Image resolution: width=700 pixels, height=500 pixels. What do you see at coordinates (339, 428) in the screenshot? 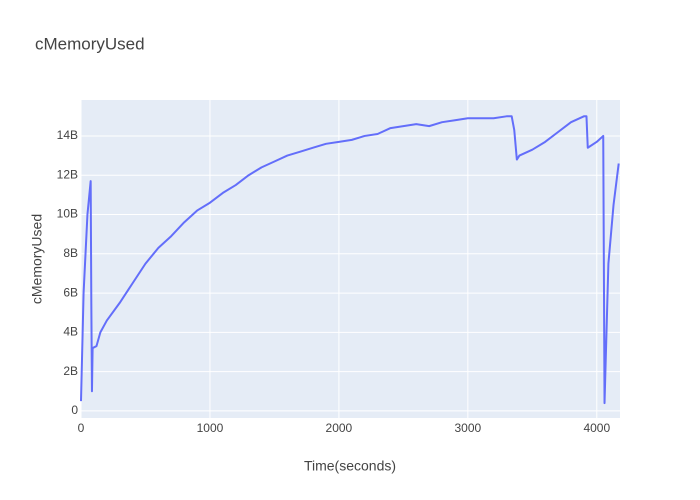
I see `x-tick-label: 2000` at bounding box center [339, 428].